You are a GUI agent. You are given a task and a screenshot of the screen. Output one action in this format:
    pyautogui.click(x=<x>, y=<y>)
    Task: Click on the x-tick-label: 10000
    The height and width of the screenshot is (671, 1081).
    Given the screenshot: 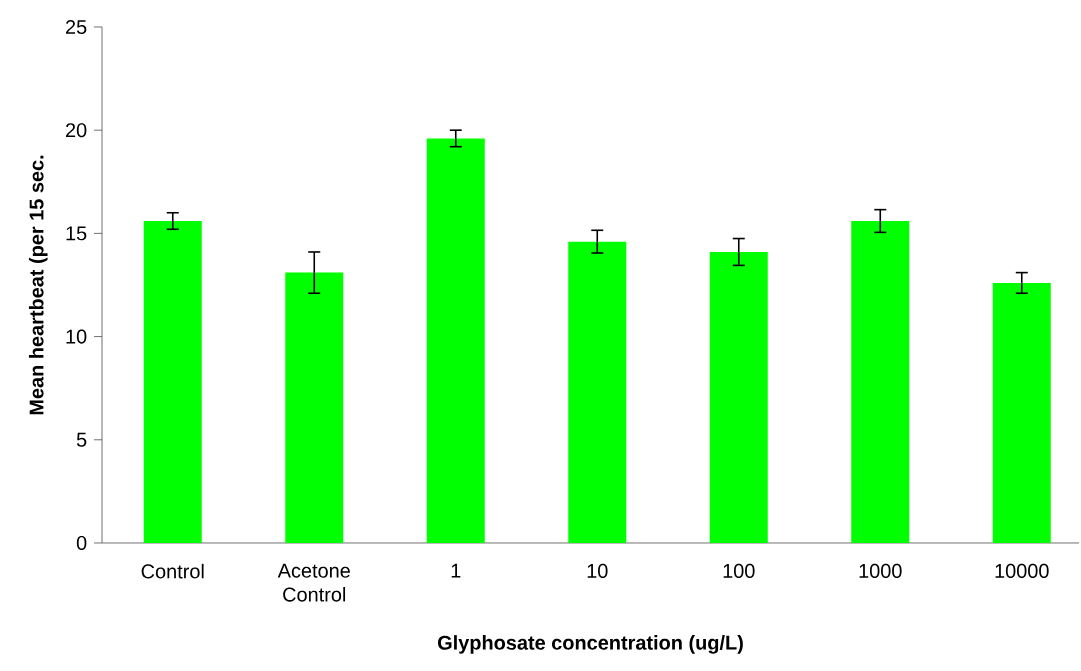 What is the action you would take?
    pyautogui.click(x=1022, y=570)
    